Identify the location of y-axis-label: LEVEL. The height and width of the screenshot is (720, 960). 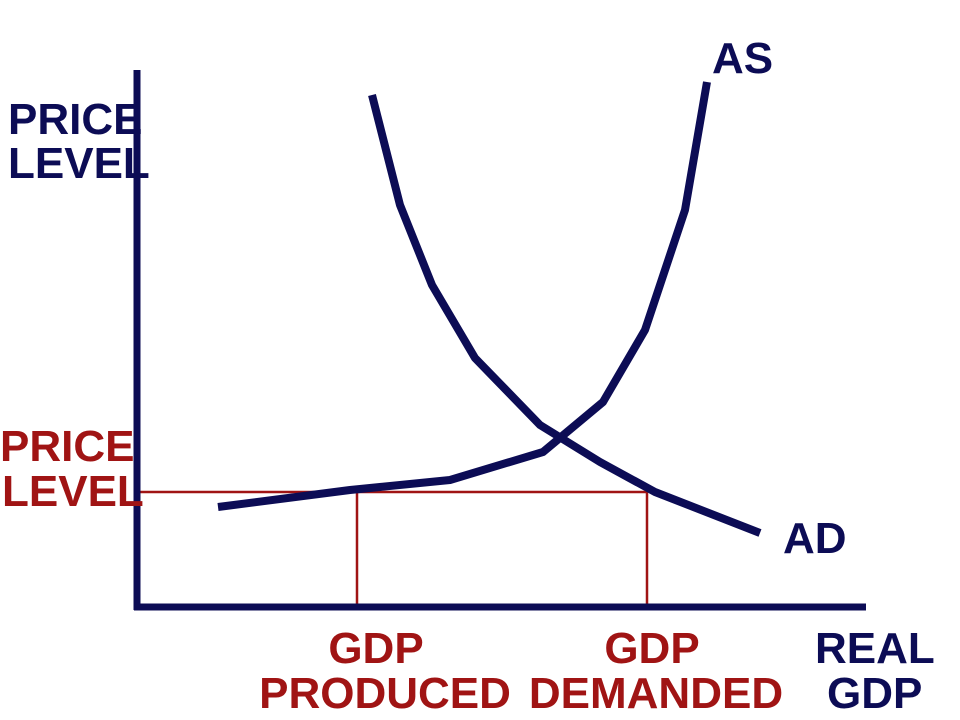
(79, 163).